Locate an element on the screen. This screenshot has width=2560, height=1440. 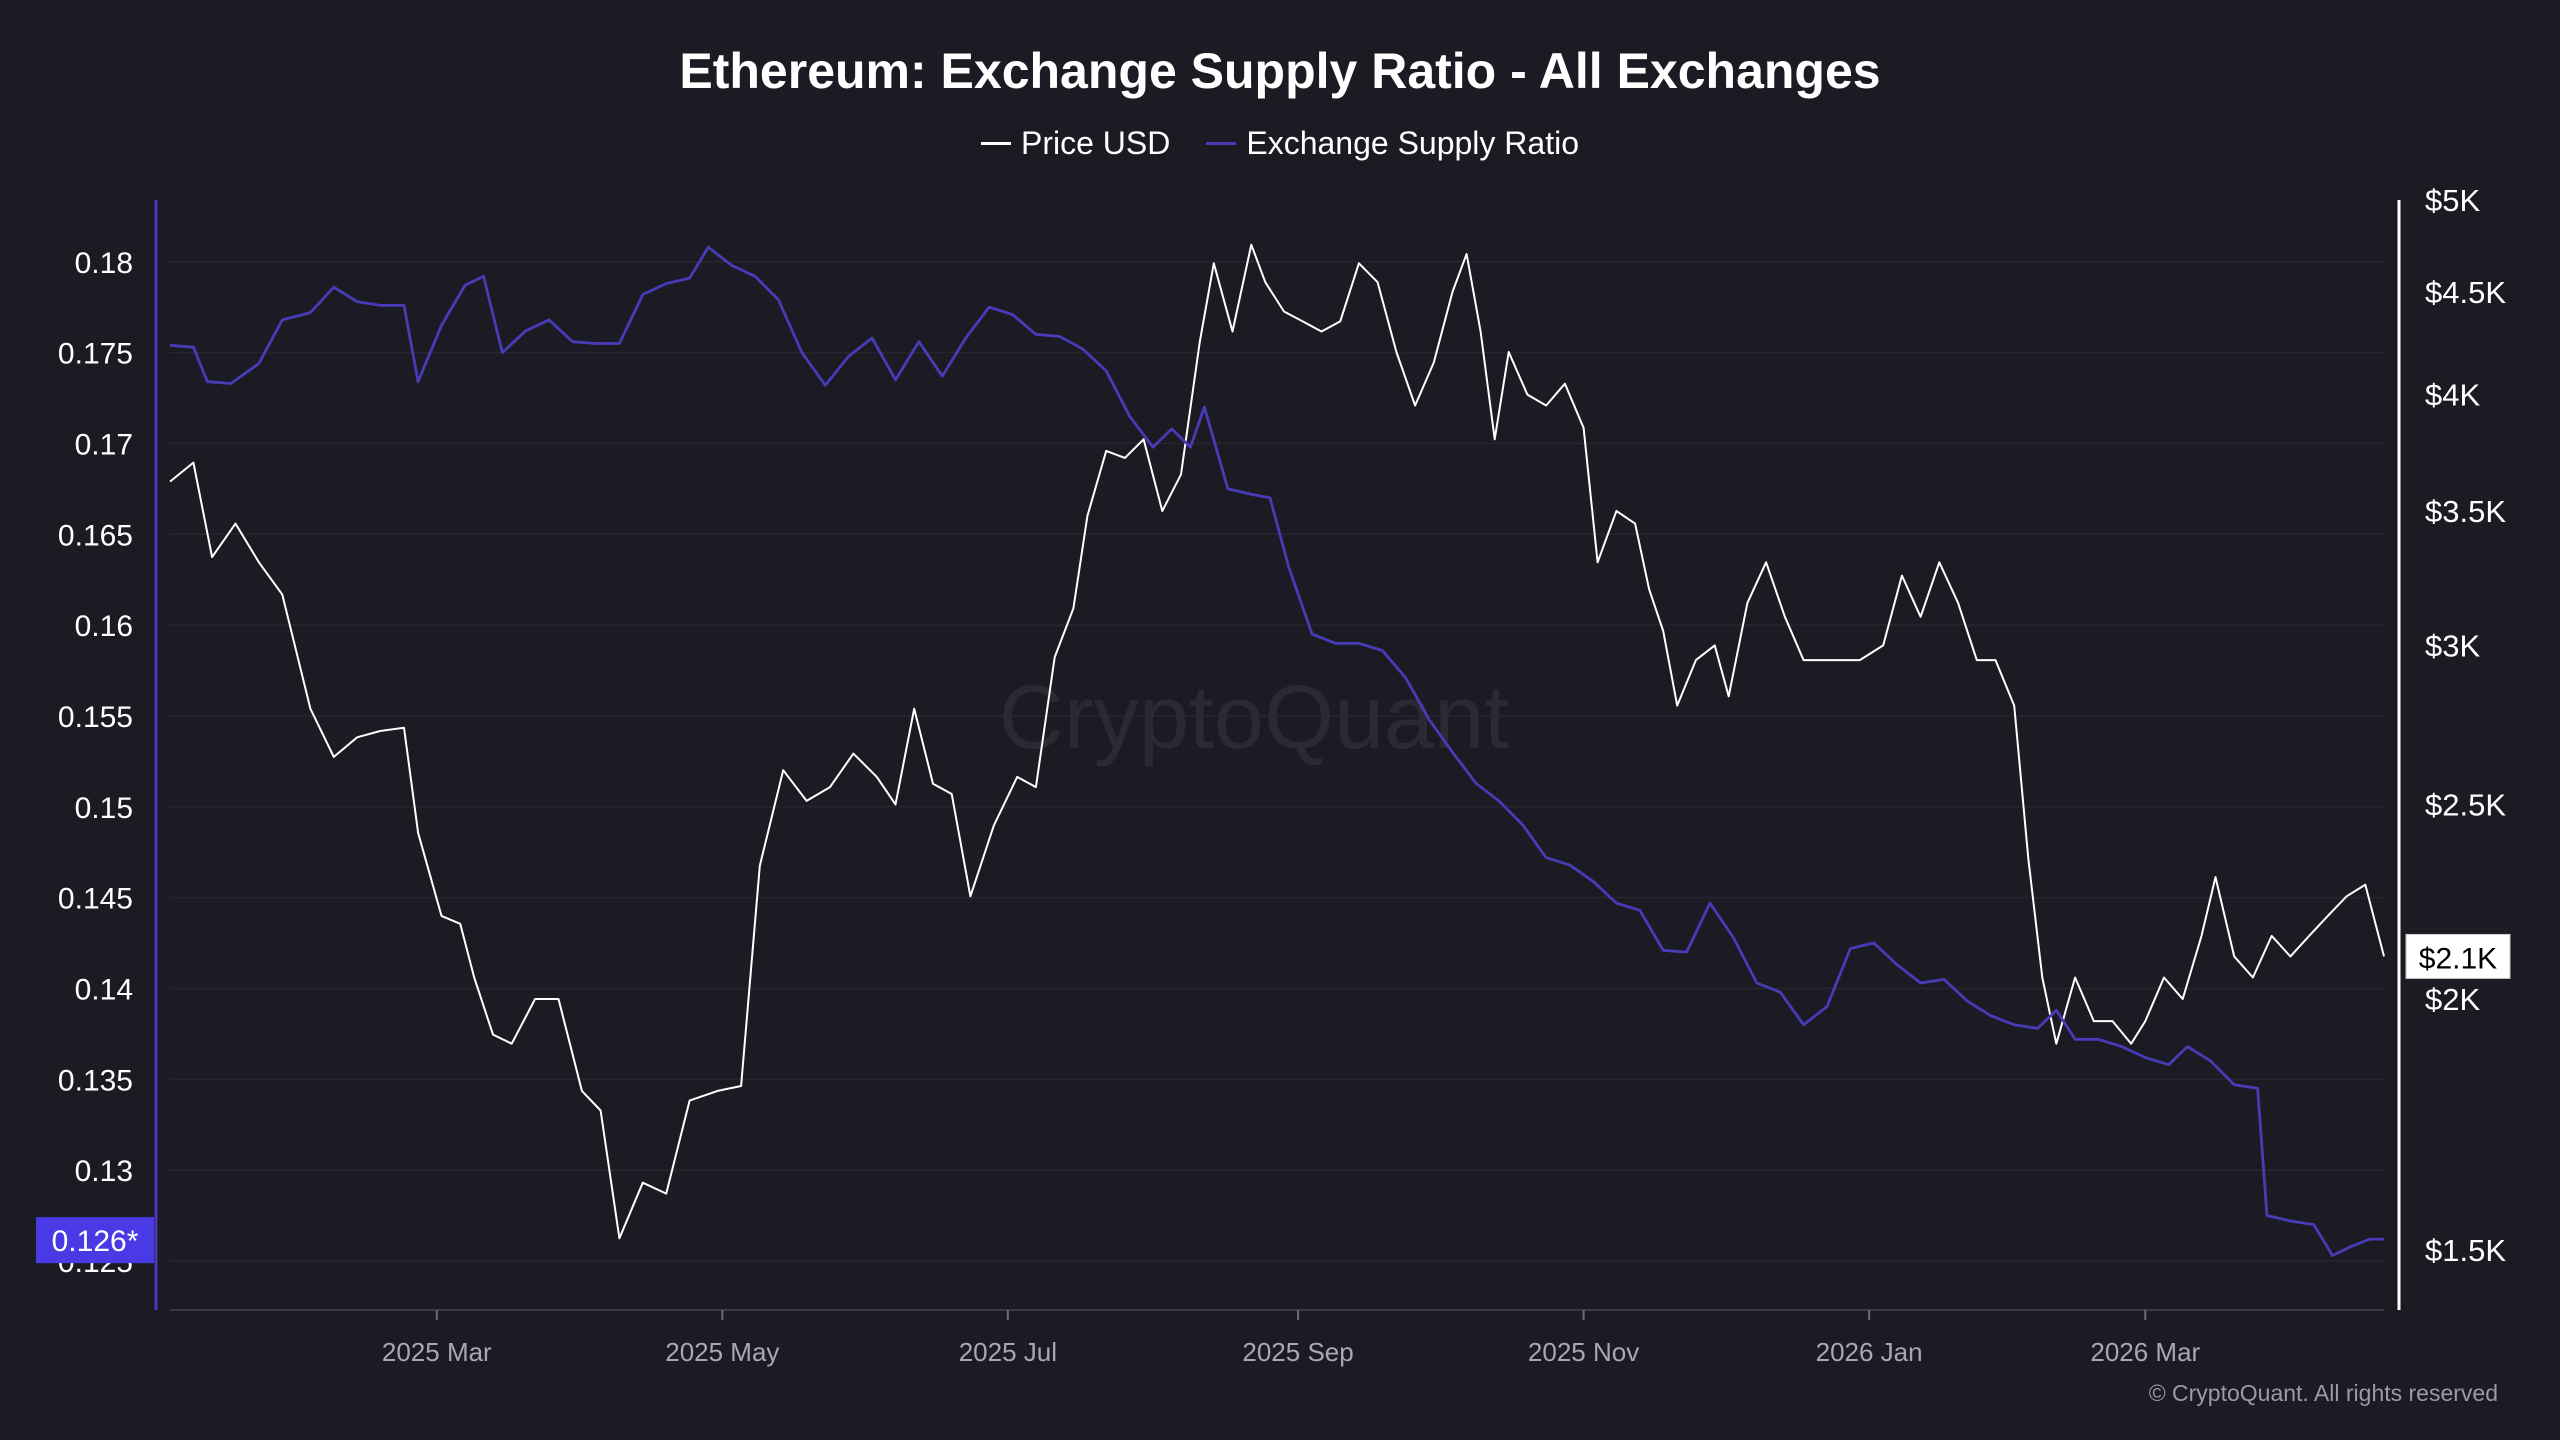
right-tick-label: $5K is located at coordinates (2452, 200).